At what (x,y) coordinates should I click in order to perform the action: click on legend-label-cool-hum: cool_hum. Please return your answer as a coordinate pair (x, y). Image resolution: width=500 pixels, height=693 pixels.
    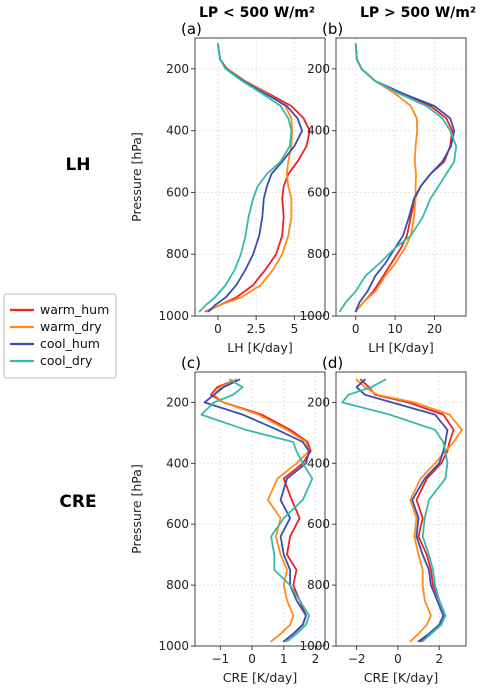
    Looking at the image, I should click on (70, 343).